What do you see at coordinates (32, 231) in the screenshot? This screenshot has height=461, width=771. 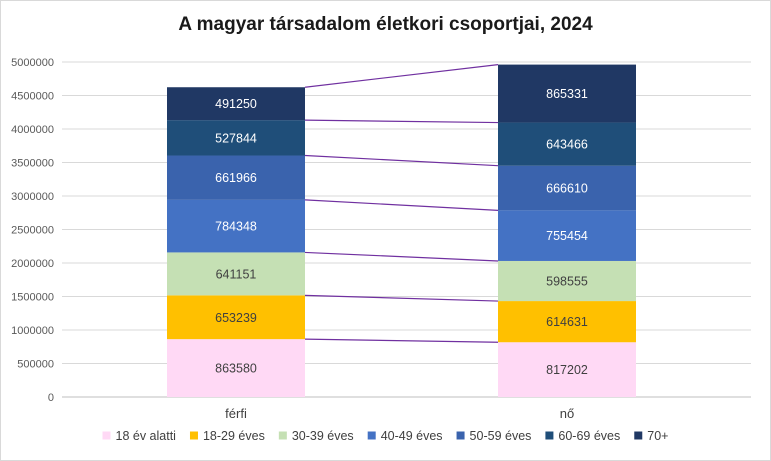 I see `y-tick-label: 2500000` at bounding box center [32, 231].